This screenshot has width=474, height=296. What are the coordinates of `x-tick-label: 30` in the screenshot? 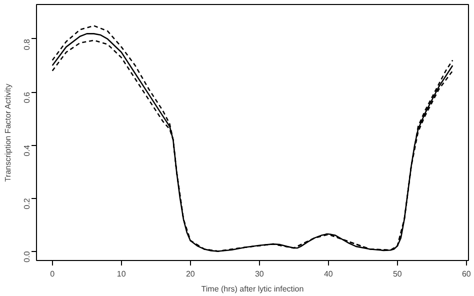 It's located at (259, 274).